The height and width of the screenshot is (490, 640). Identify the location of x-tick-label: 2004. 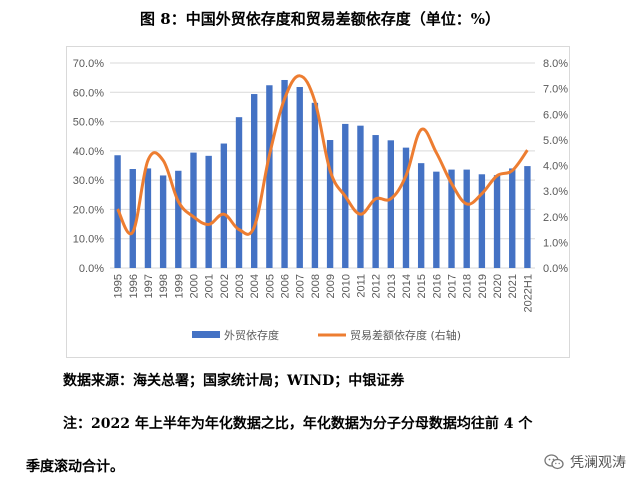
(255, 286).